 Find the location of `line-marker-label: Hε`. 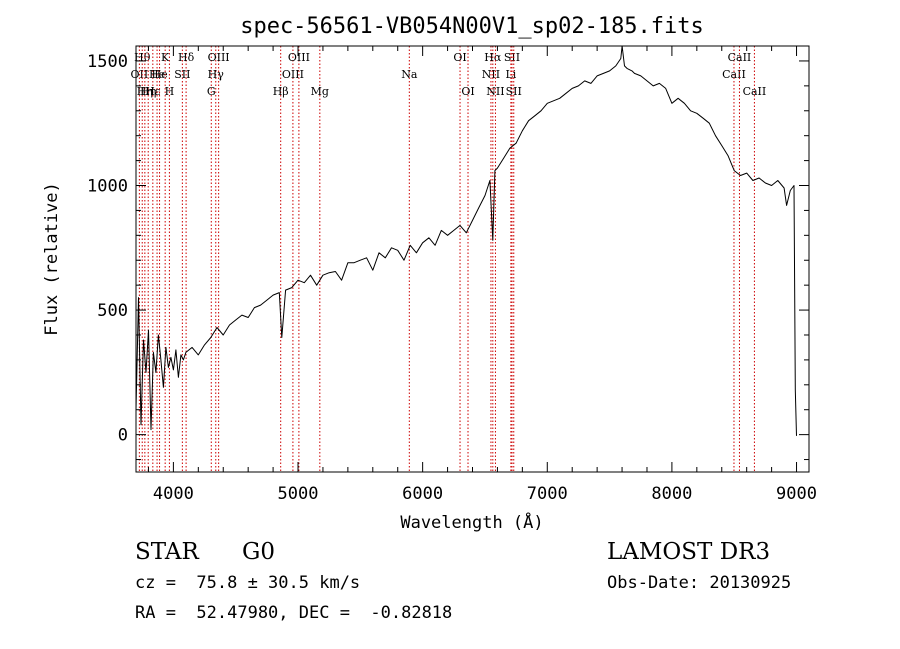

line-marker-label: Hε is located at coordinates (153, 91).